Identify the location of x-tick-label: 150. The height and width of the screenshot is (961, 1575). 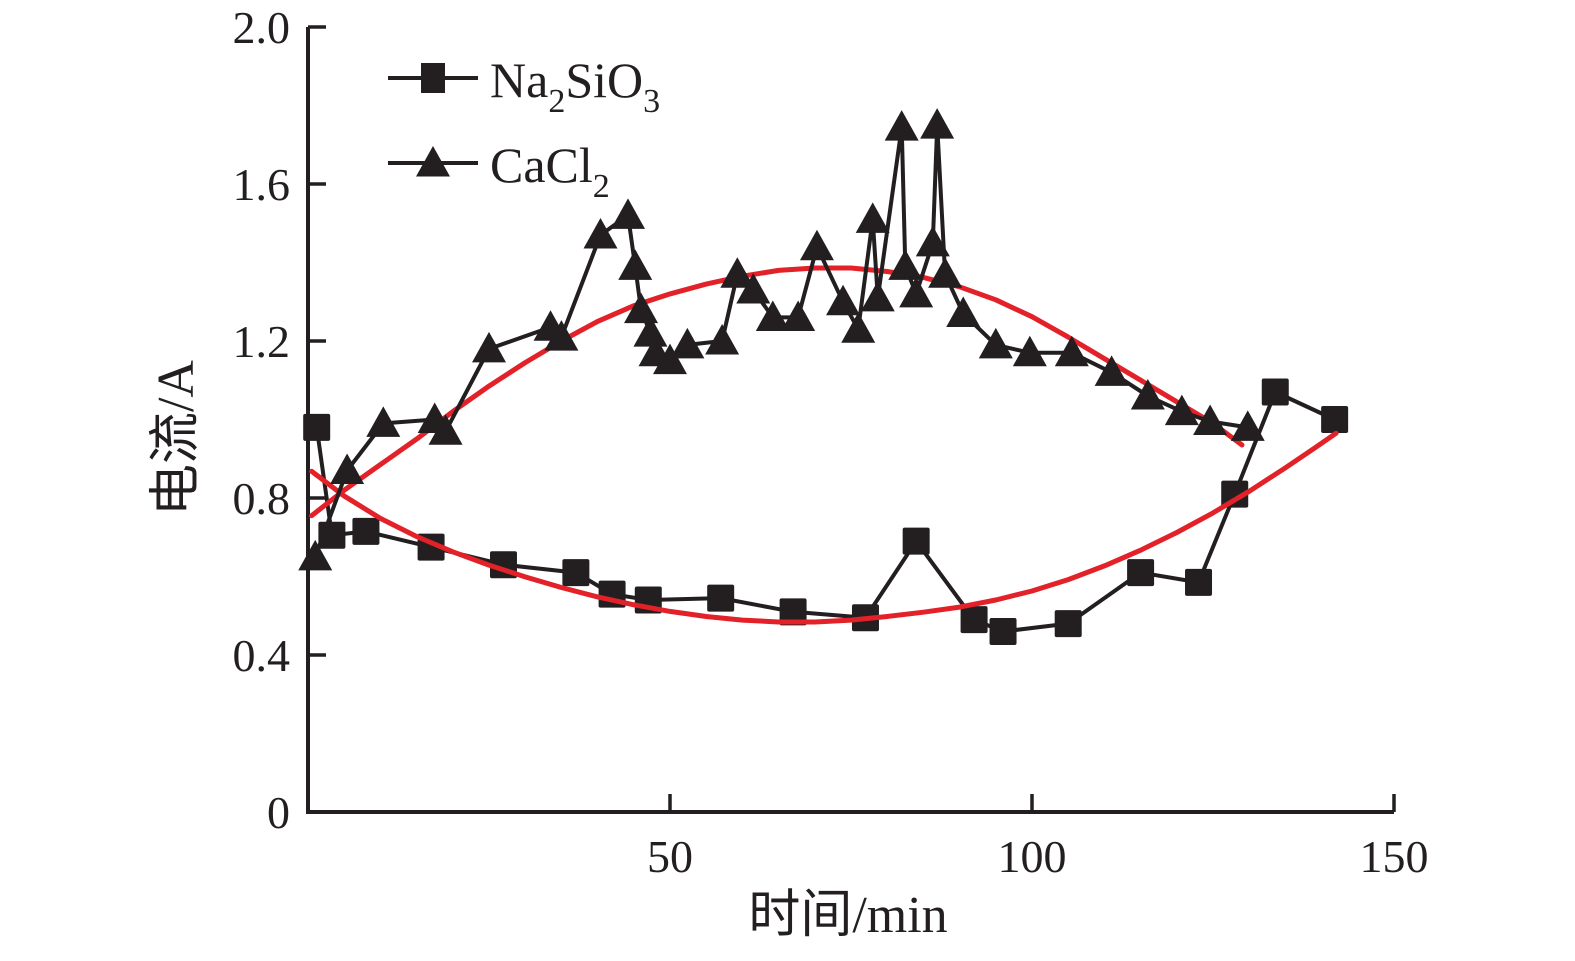
(1394, 856).